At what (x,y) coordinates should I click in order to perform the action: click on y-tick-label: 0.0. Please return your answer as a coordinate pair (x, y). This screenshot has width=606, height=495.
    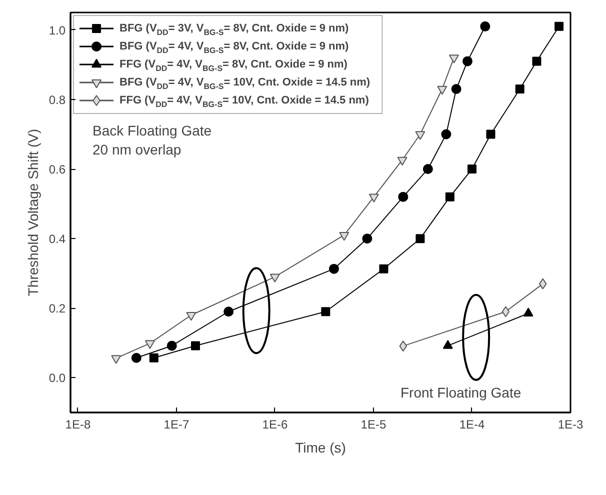
    Looking at the image, I should click on (57, 378).